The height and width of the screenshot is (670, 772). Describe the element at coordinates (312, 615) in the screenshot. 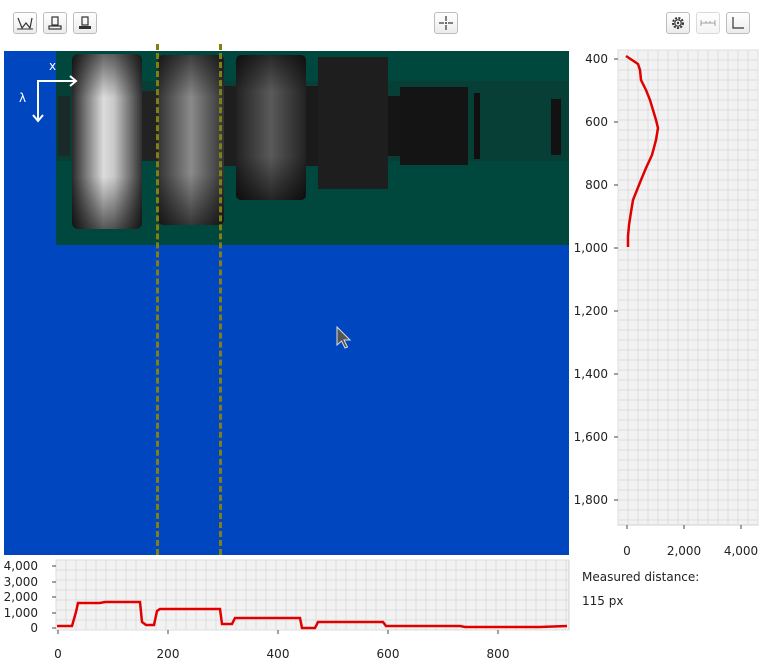

I see `horizontal-profile-line` at that location.